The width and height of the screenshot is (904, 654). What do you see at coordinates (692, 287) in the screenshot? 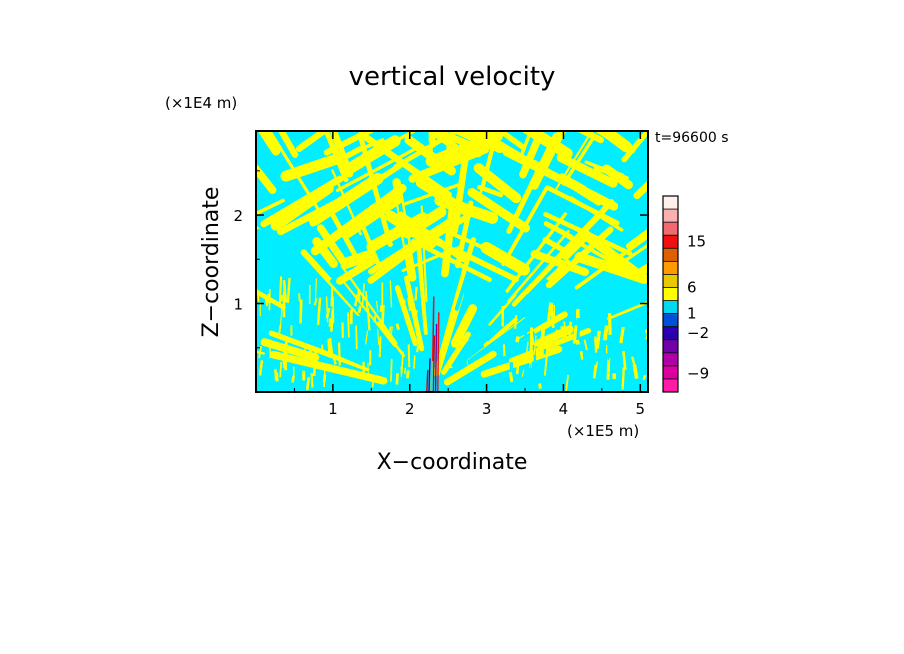
I see `colorbar-label: 6` at bounding box center [692, 287].